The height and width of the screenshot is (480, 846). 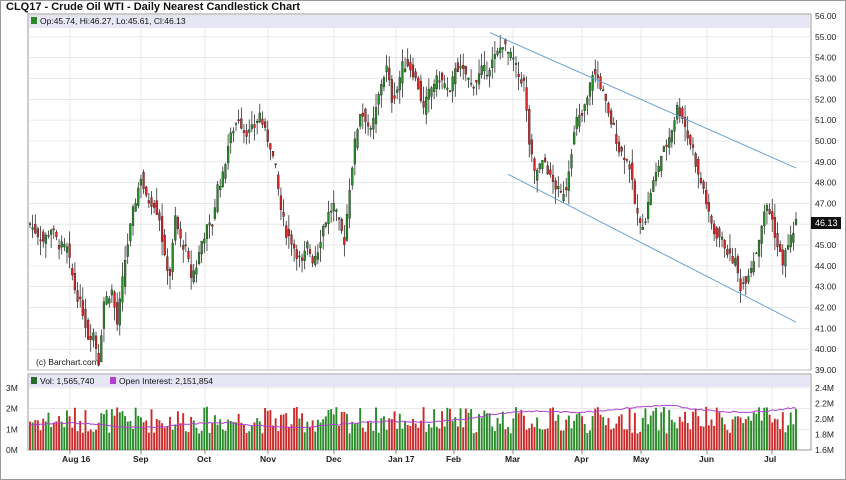 I want to click on y-tick-label: 44.00, so click(x=826, y=266).